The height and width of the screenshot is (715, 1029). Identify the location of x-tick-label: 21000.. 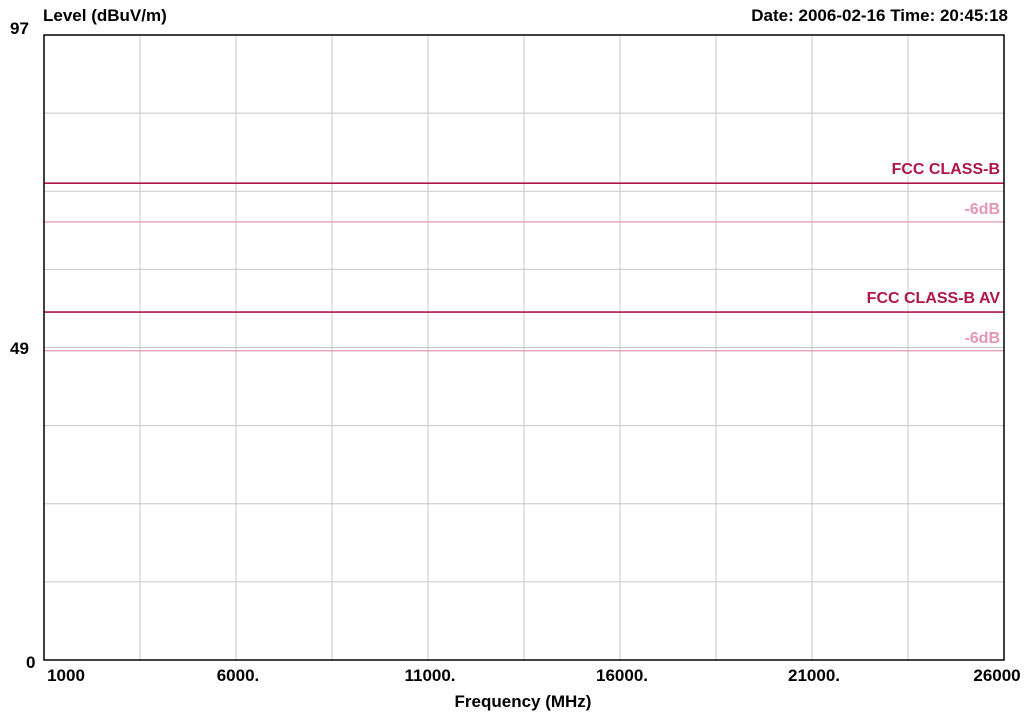
(814, 675).